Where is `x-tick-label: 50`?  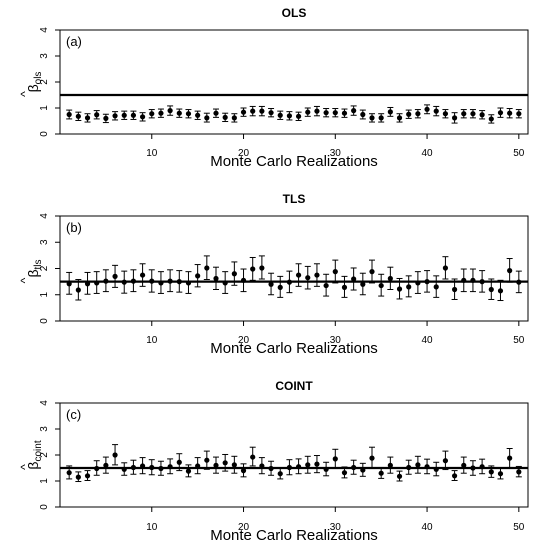
x-tick-label: 50 is located at coordinates (519, 527).